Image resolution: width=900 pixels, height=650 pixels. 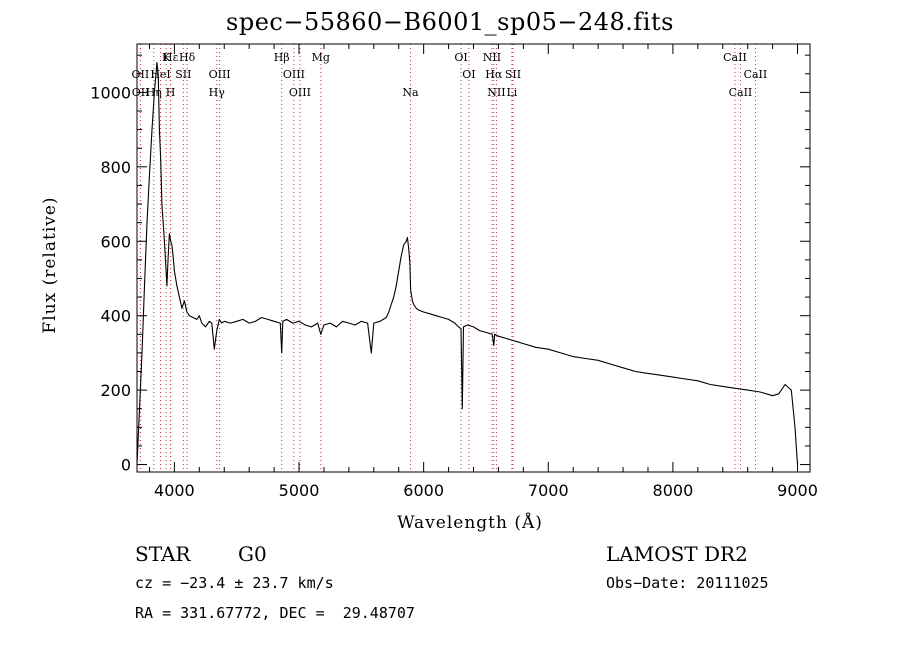 What do you see at coordinates (171, 92) in the screenshot?
I see `marker-label: H` at bounding box center [171, 92].